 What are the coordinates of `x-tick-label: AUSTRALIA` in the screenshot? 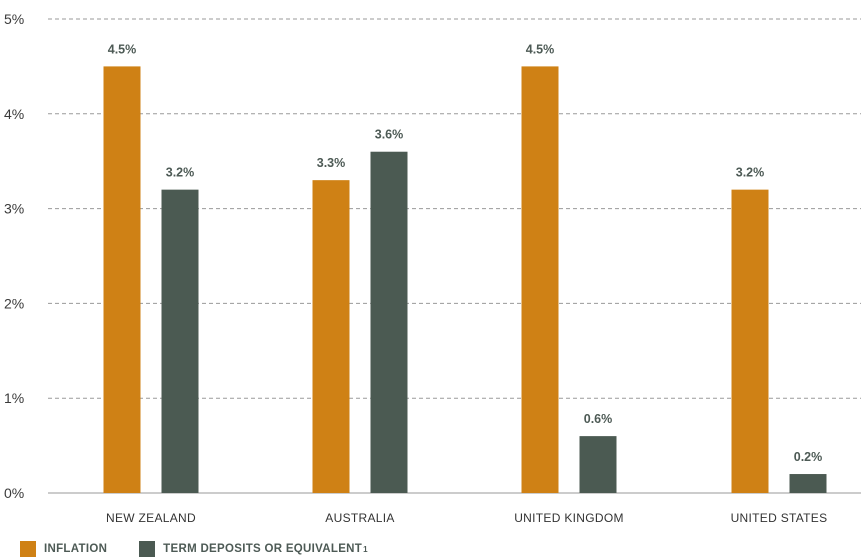 It's located at (359, 518).